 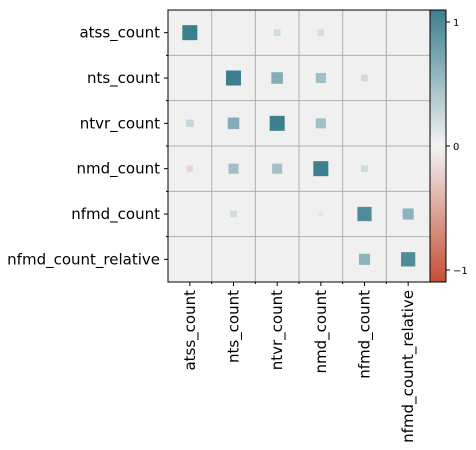 What do you see at coordinates (320, 78) in the screenshot?
I see `heatmap-cell-nts_count-nmd_count` at bounding box center [320, 78].